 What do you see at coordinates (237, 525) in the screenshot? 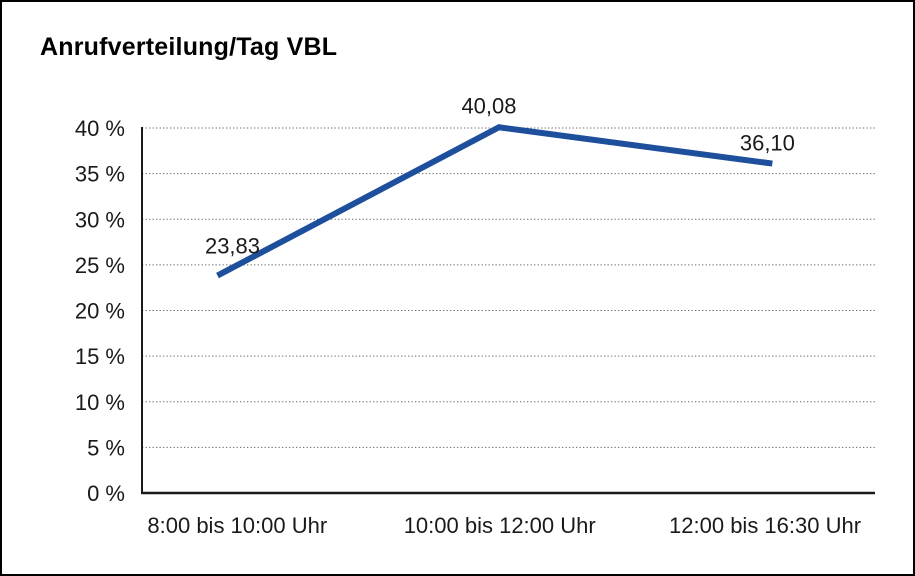
I see `x-axis-label: 8:00 bis 10:00 Uhr` at bounding box center [237, 525].